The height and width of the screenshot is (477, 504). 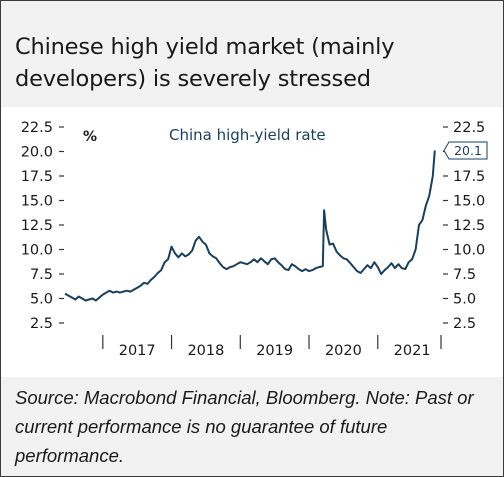 I want to click on y-tick-label-right: 2.5, so click(x=464, y=324).